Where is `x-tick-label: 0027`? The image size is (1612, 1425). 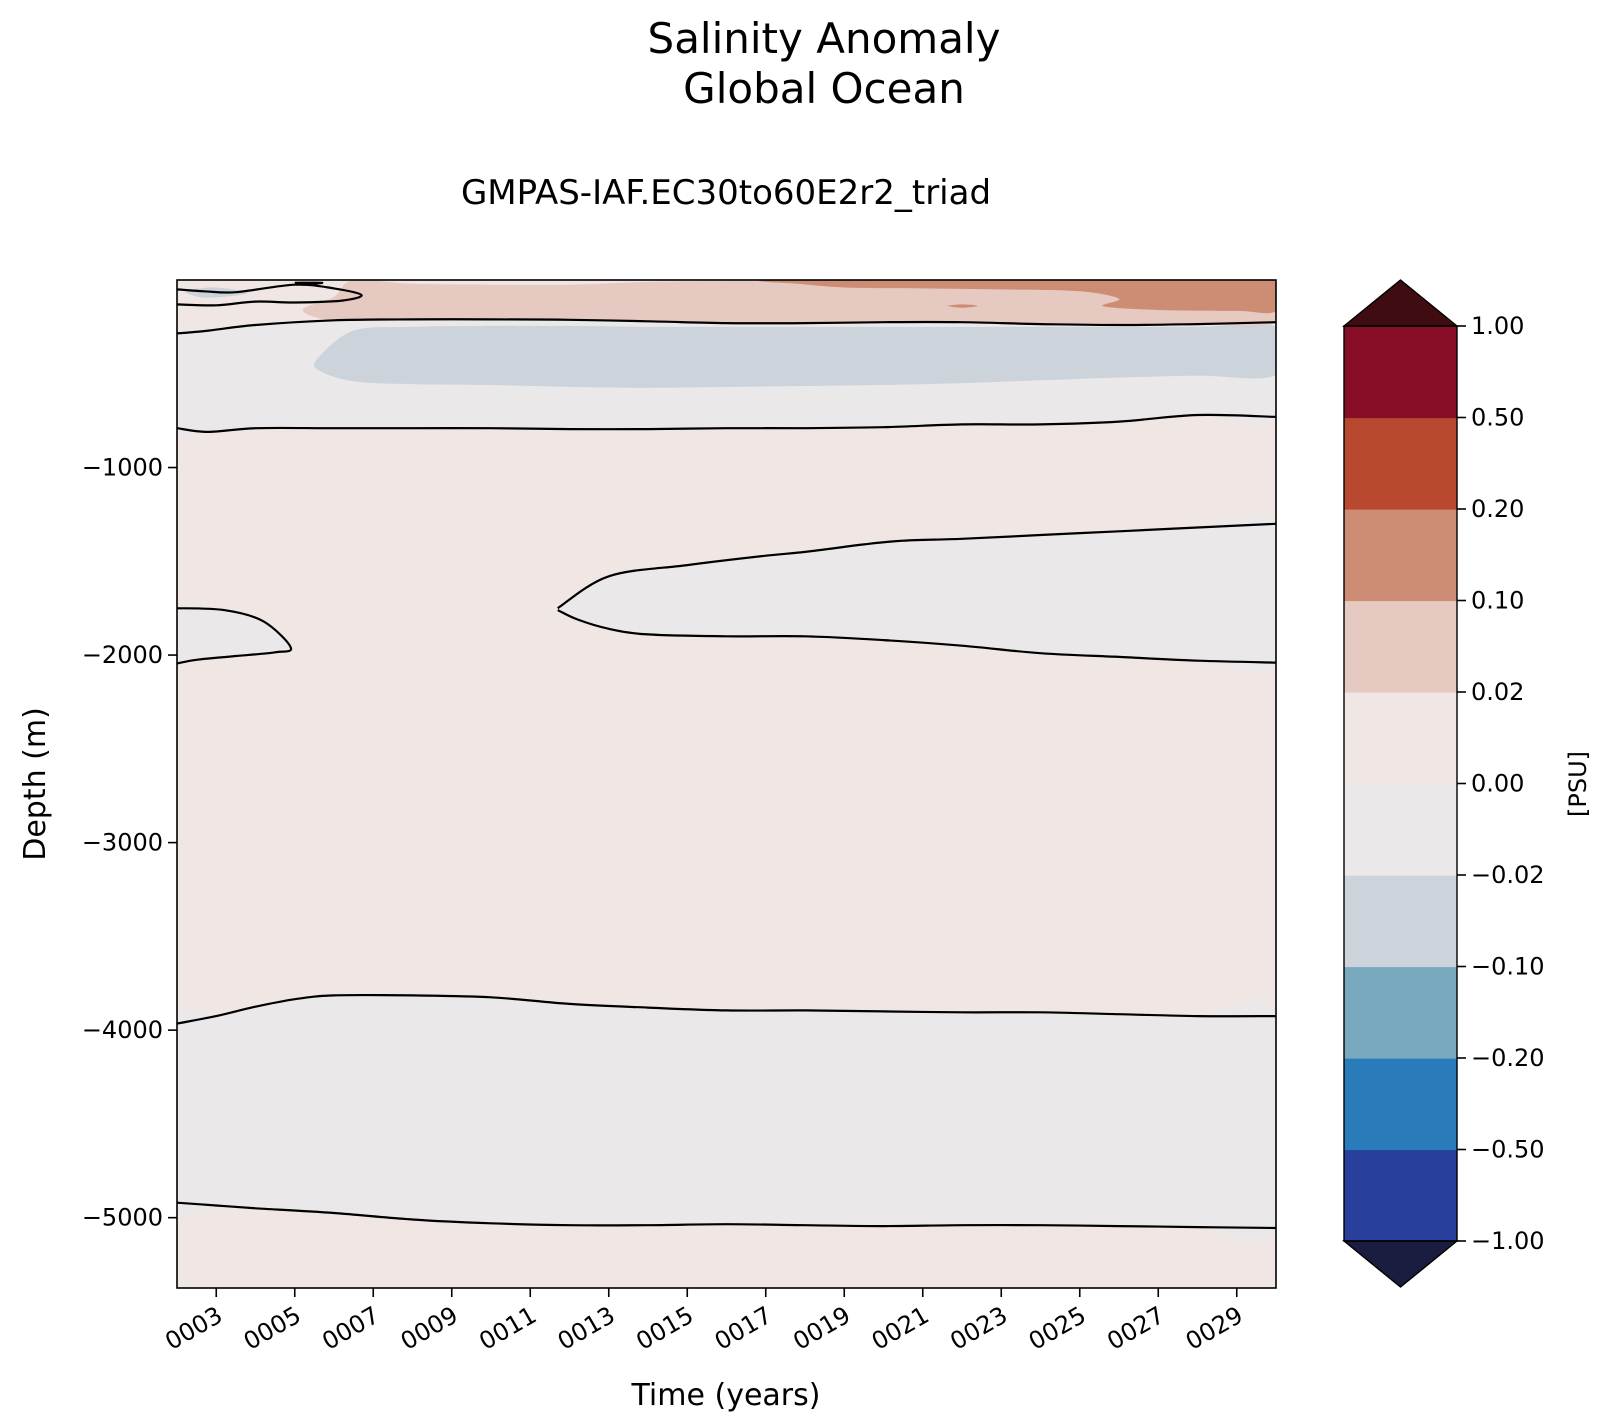
x-tick-label: 0027 is located at coordinates (1135, 1328).